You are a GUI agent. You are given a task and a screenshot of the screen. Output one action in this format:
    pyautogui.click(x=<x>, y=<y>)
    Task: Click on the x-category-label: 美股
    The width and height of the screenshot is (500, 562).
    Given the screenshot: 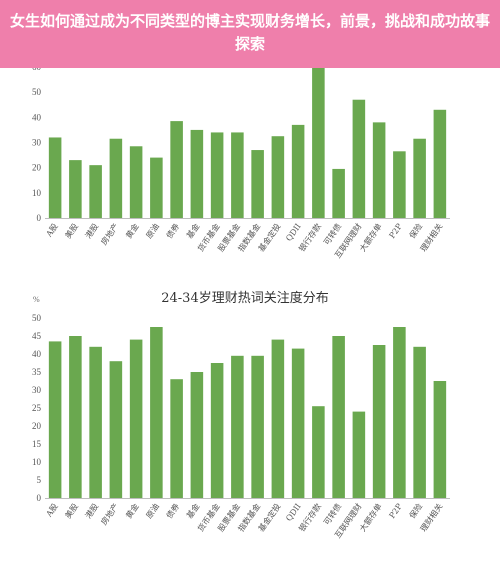 What is the action you would take?
    pyautogui.click(x=71, y=510)
    